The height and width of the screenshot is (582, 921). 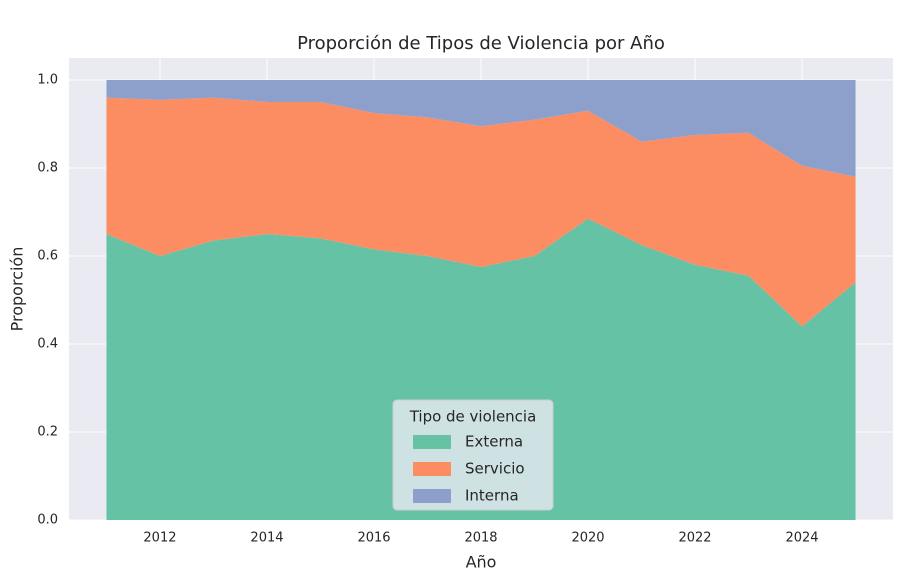 What do you see at coordinates (481, 43) in the screenshot?
I see `chart-title: Proporción de Tipos de Violencia por Año` at bounding box center [481, 43].